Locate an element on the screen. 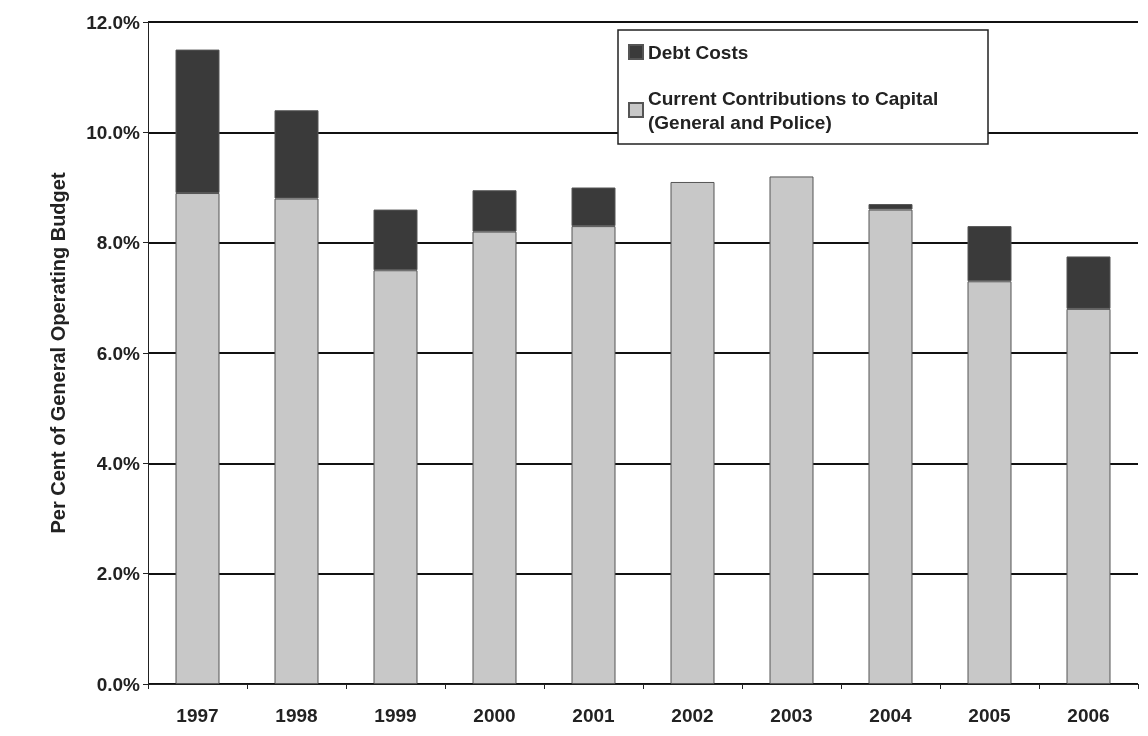 The height and width of the screenshot is (736, 1148). x-tick-label: 1998 is located at coordinates (296, 715).